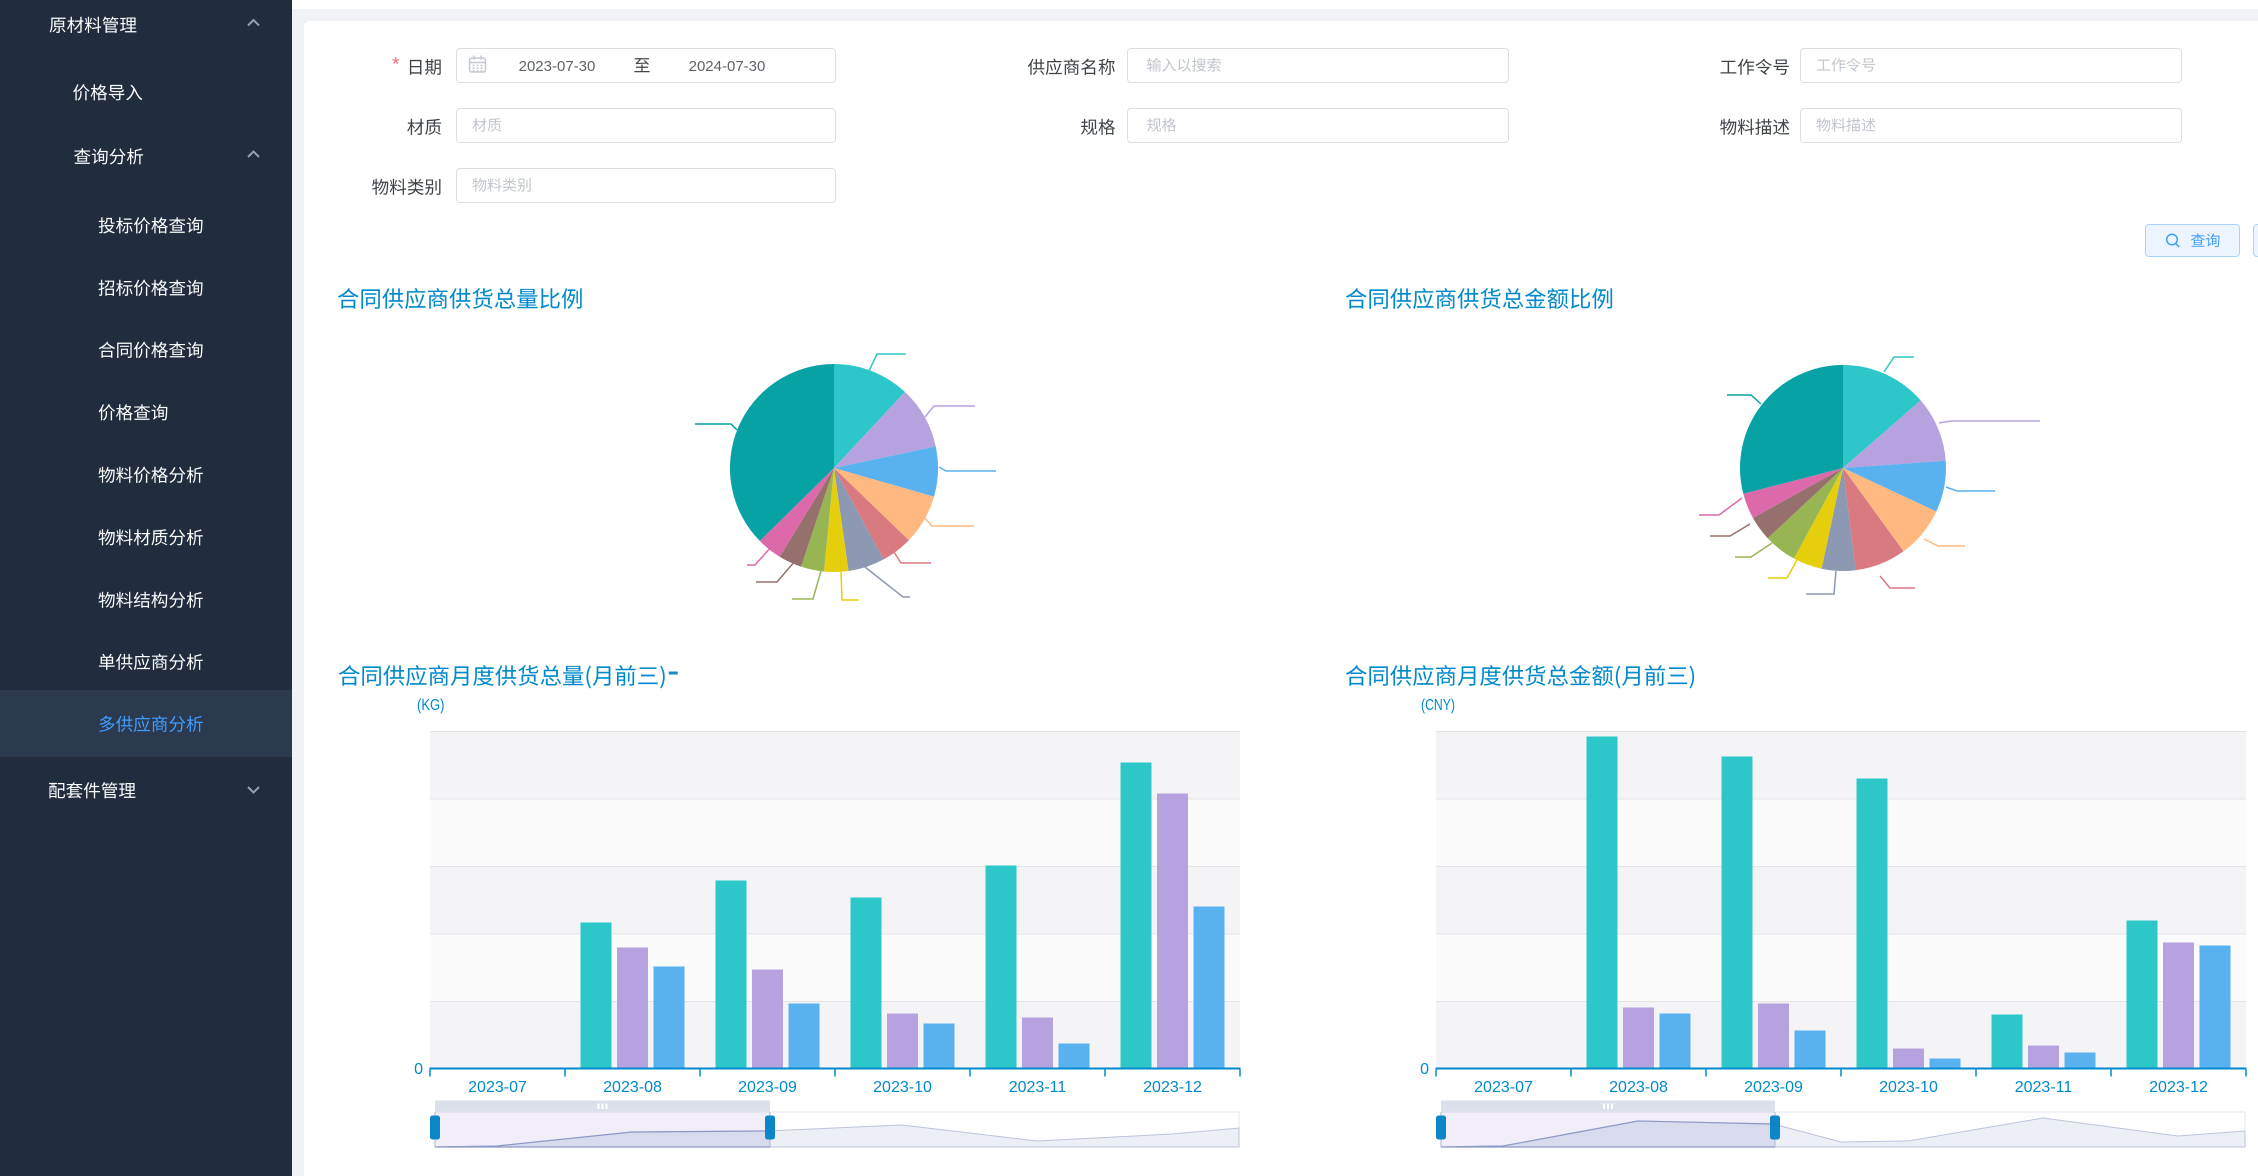 The image size is (2258, 1176). I want to click on svg-text: 2024-07-30, so click(727, 66).